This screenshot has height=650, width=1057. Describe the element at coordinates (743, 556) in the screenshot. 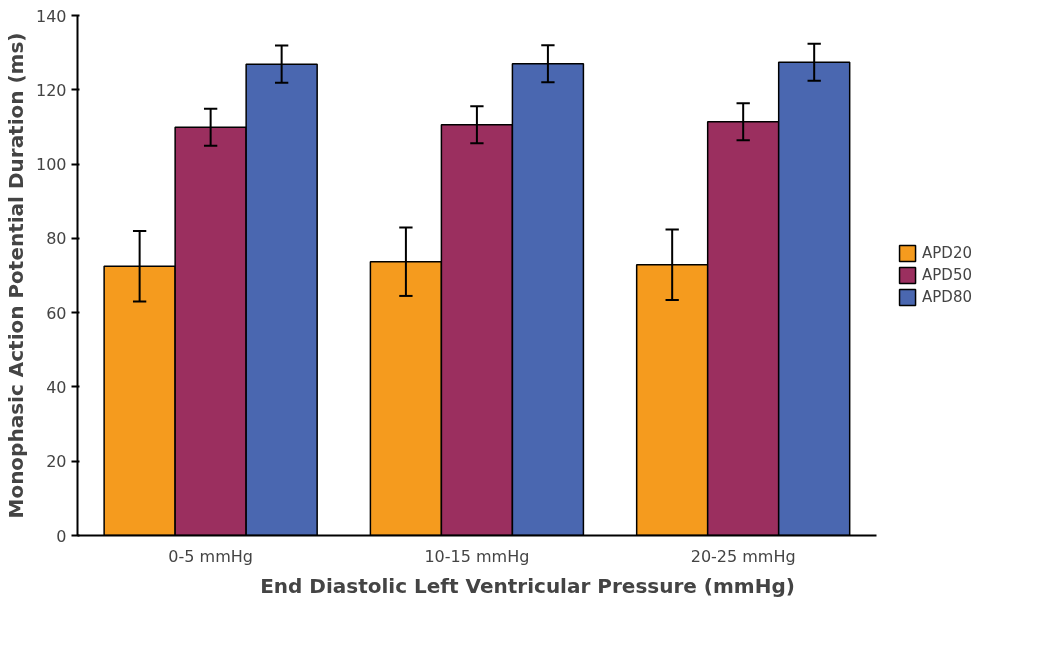

I see `x-tick-label: 20-25 mmHg` at that location.